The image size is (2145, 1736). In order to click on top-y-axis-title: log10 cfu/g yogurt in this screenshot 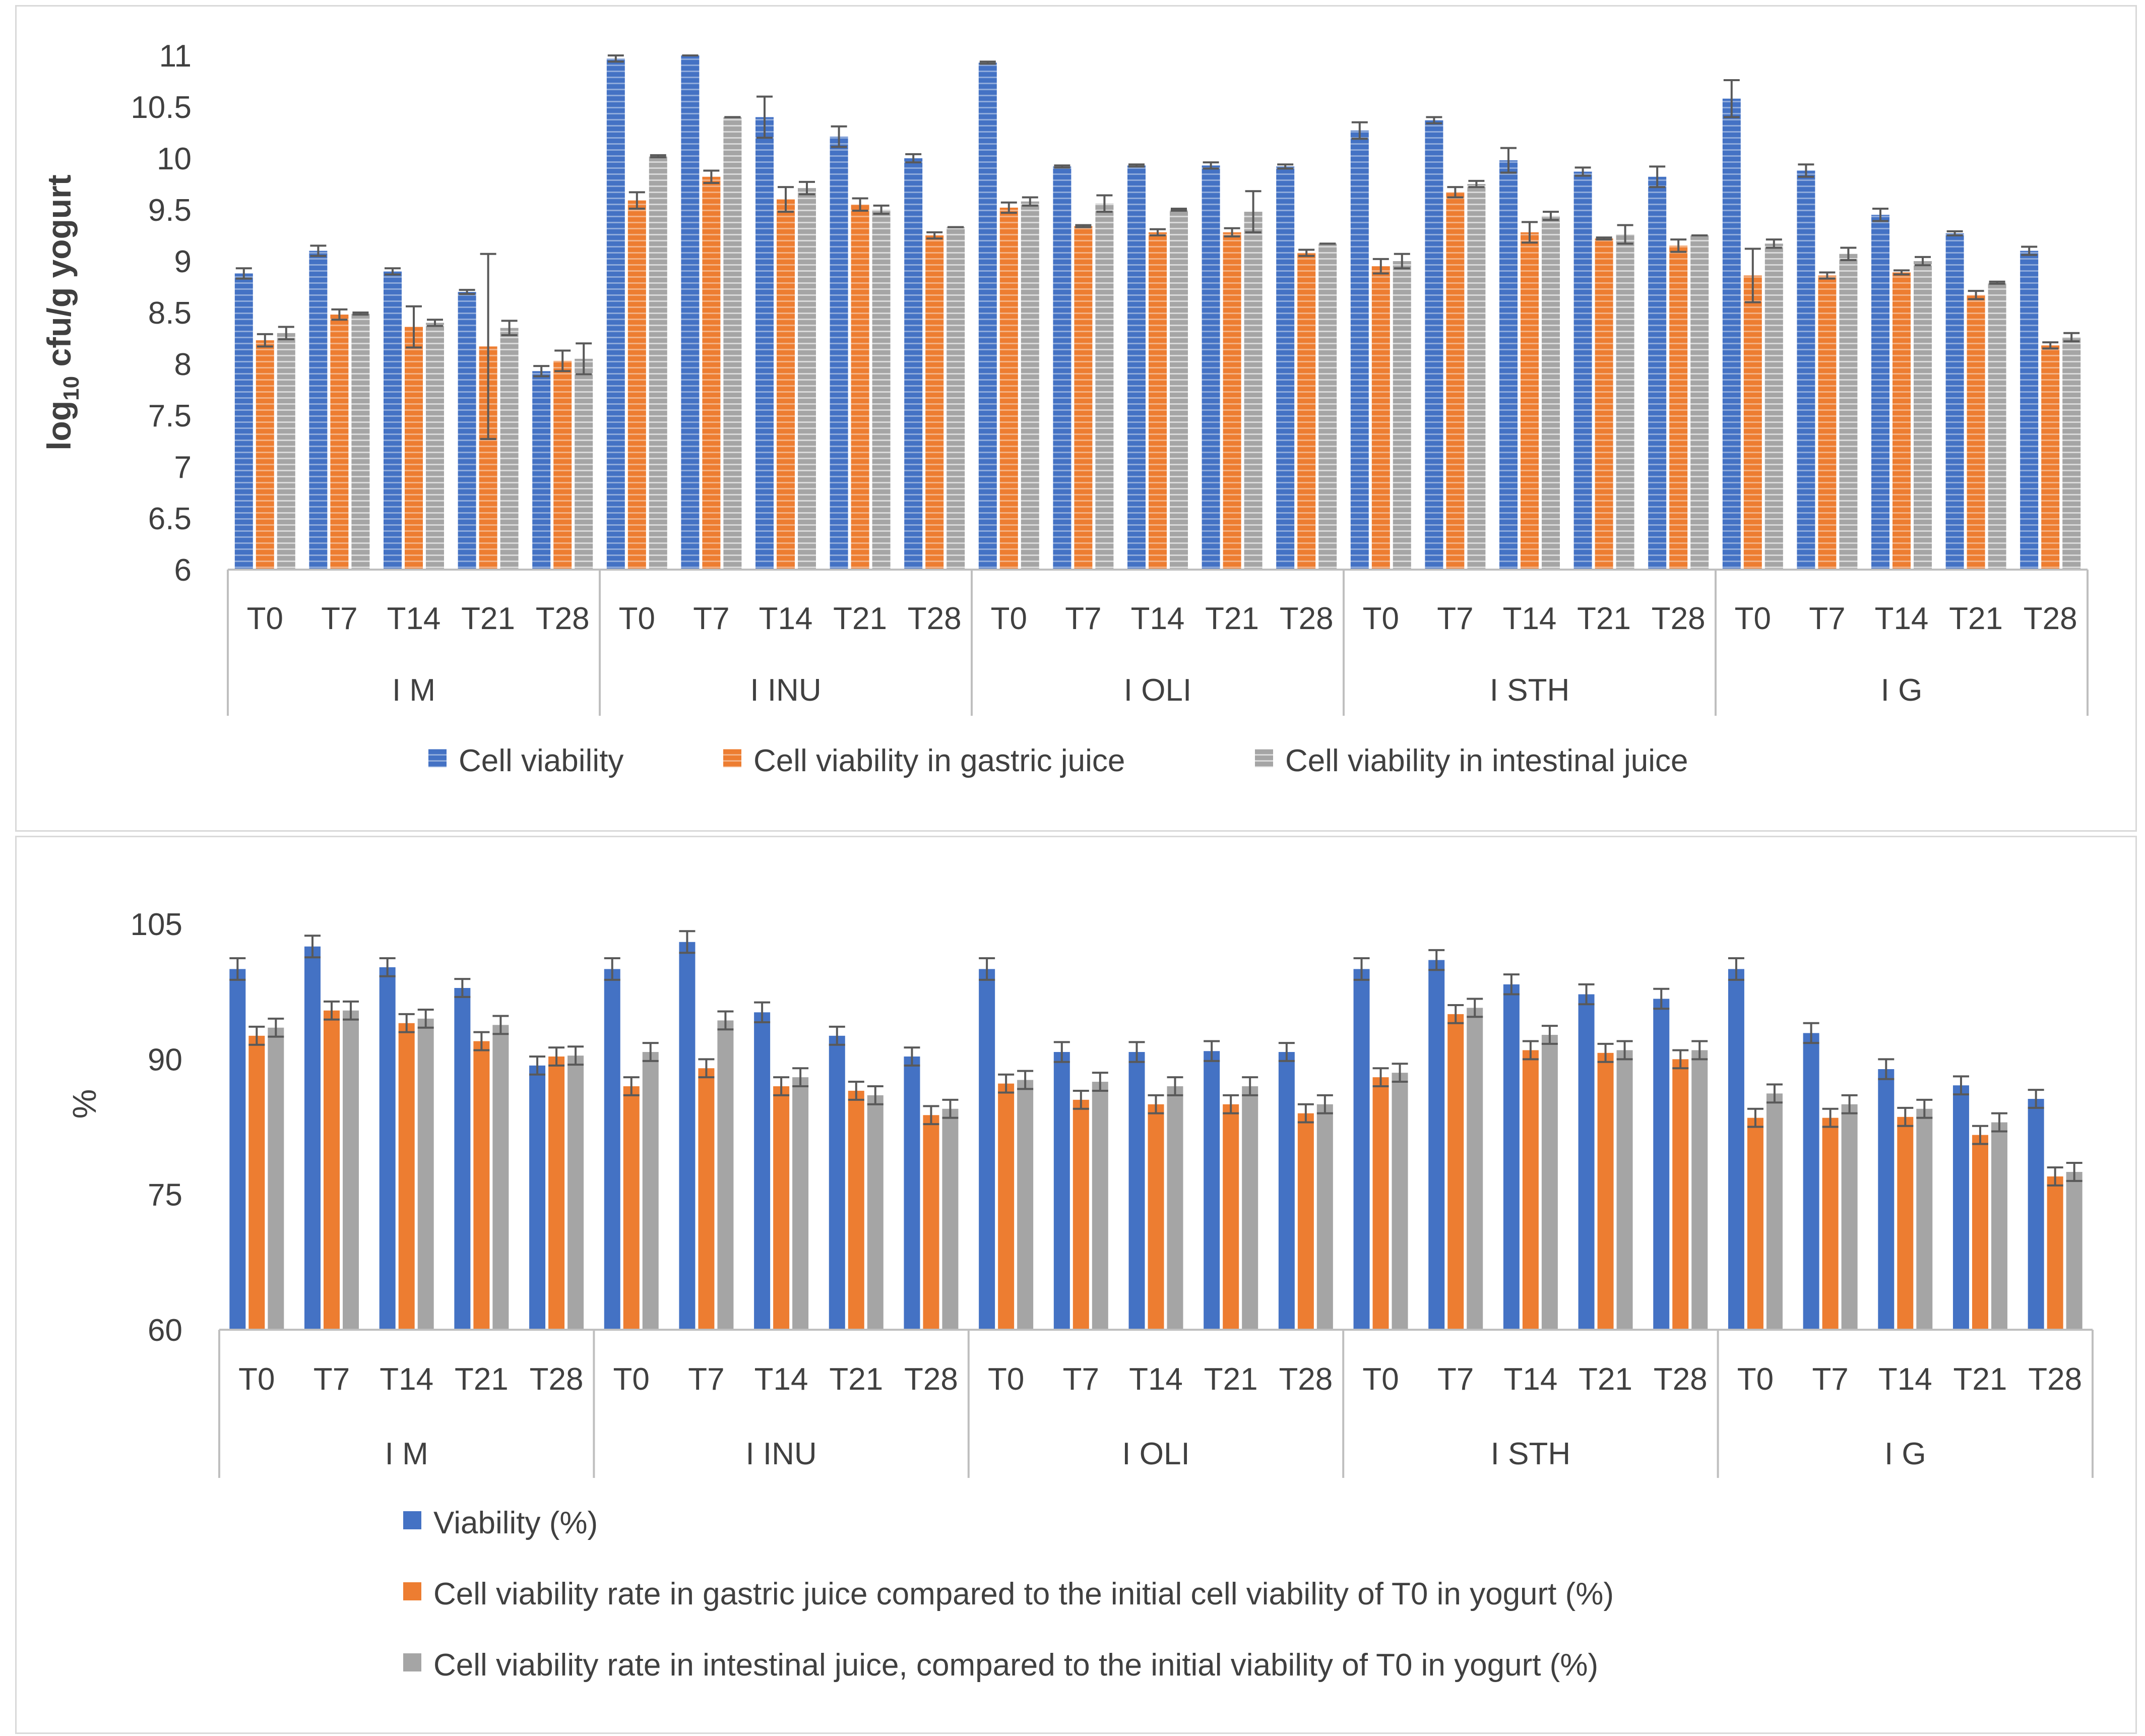, I will do `click(62, 312)`.